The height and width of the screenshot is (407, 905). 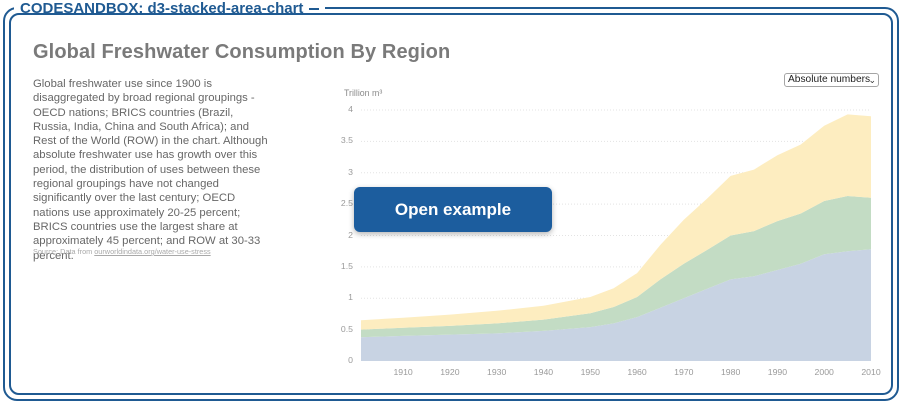 I want to click on chevron-down-icon: ⌄, so click(x=872, y=80).